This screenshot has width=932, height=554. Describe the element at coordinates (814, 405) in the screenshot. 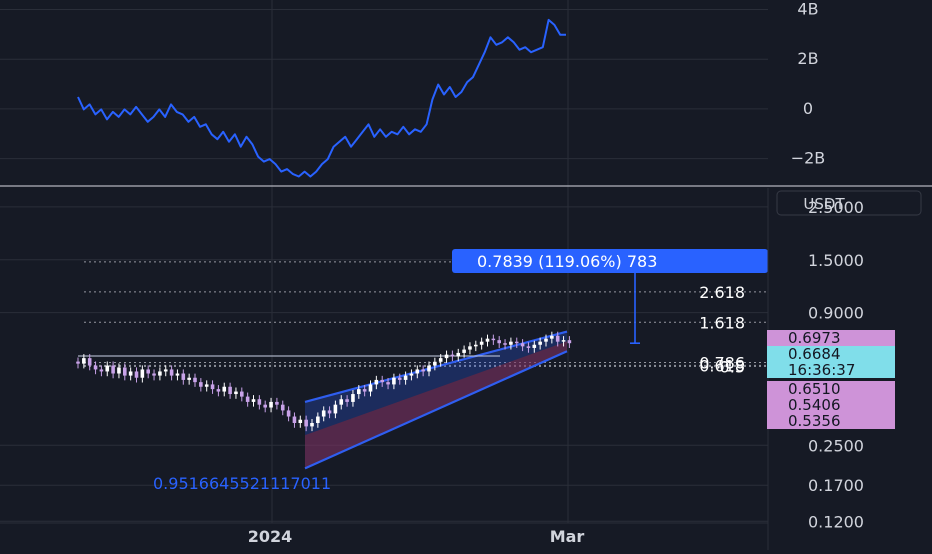

I see `price-badge-label: 0.5406` at that location.